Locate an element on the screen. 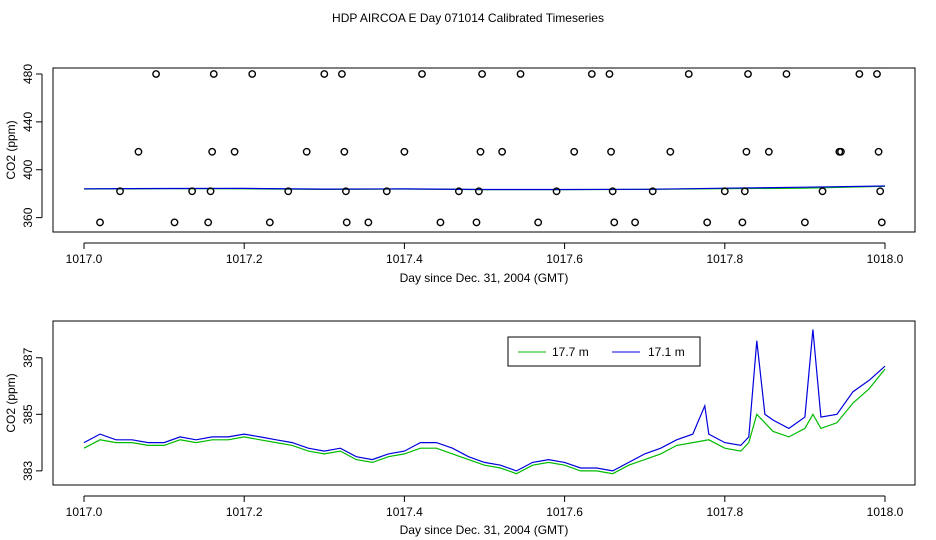 Image resolution: width=936 pixels, height=540 pixels. bottom-x-tick-label: 1017.6 is located at coordinates (564, 512).